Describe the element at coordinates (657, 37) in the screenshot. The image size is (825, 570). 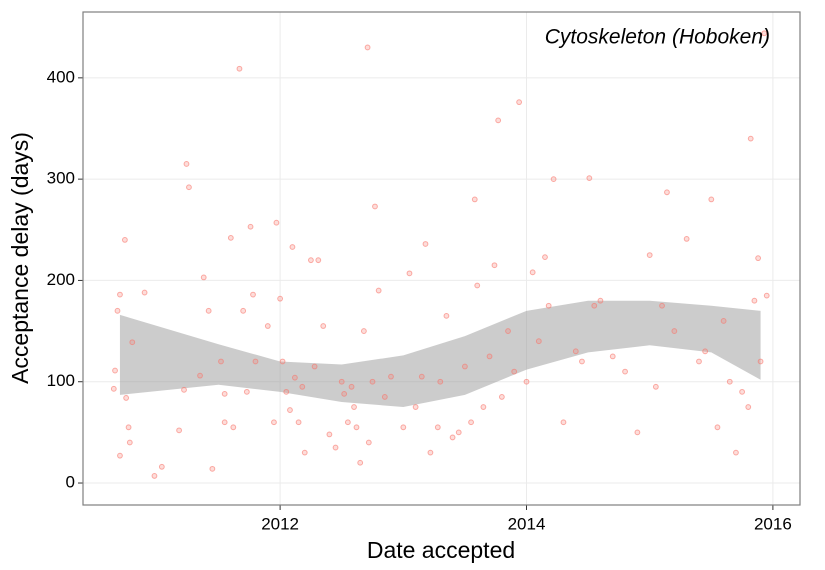
I see `panel-title: Cytoskeleton (Hoboken)` at that location.